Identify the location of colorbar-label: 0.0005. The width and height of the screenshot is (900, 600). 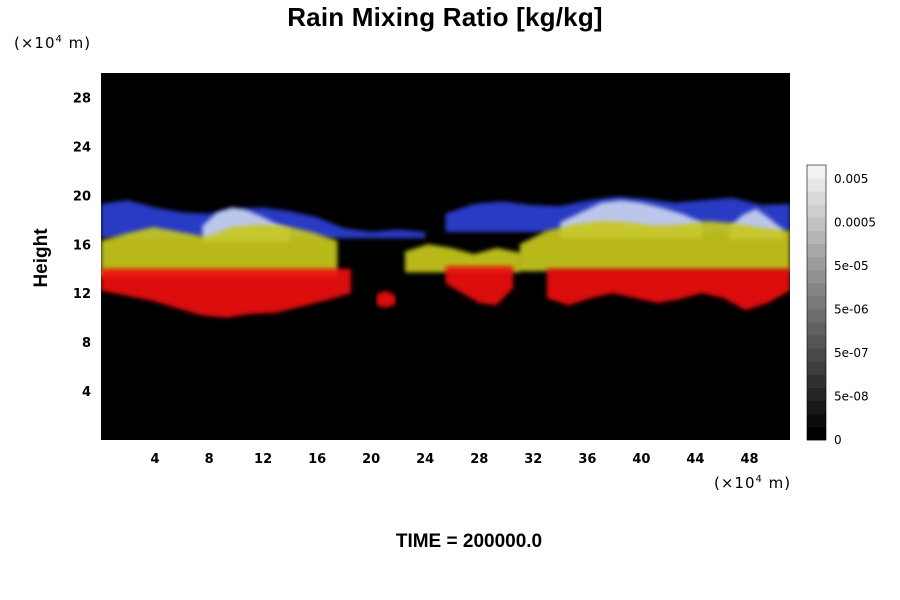
(855, 223).